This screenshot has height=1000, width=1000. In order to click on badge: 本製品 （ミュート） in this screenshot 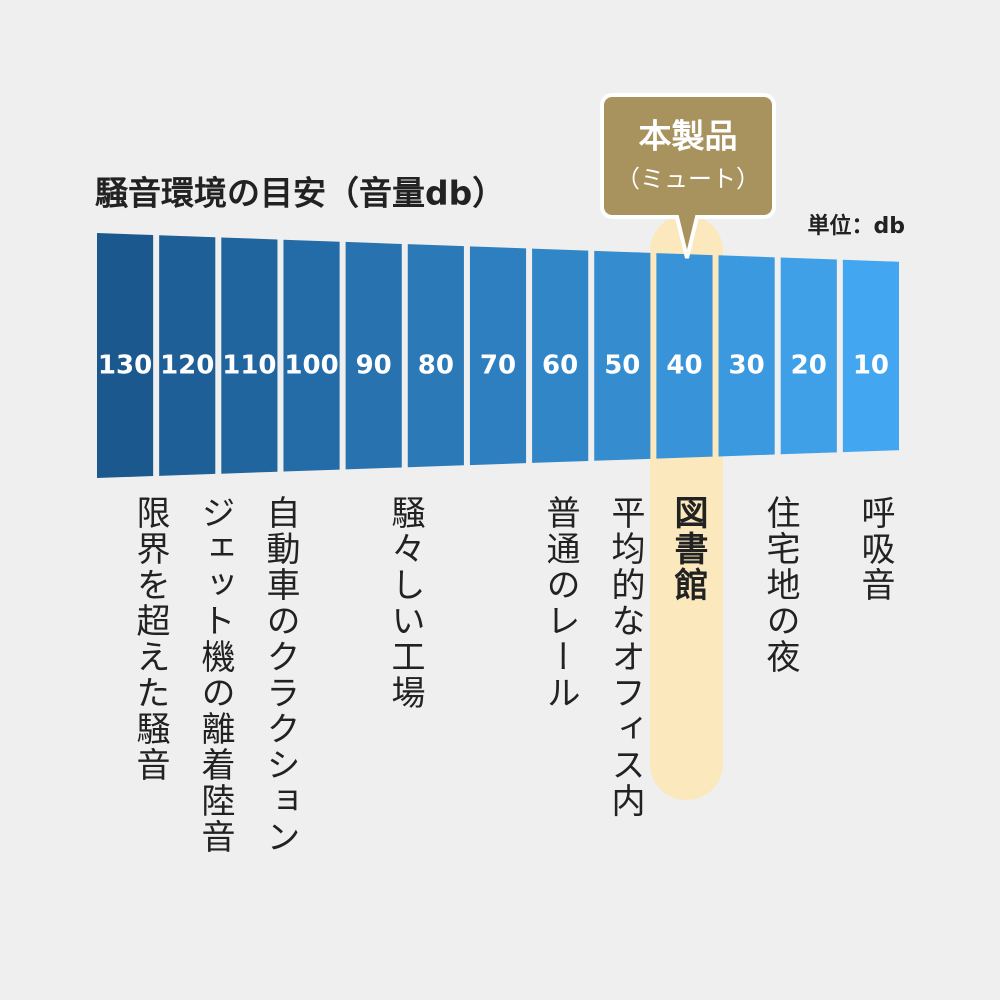, I will do `click(688, 176)`.